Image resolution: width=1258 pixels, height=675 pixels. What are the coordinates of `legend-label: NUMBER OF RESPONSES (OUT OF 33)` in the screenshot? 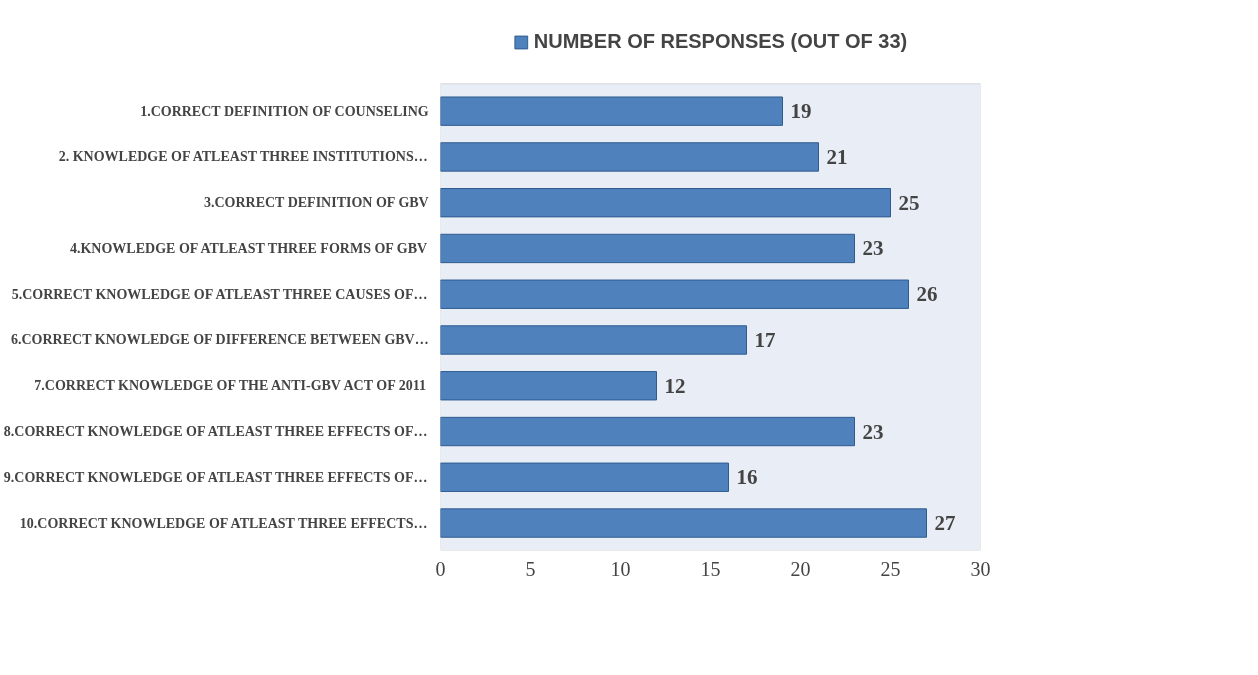 It's located at (720, 41).